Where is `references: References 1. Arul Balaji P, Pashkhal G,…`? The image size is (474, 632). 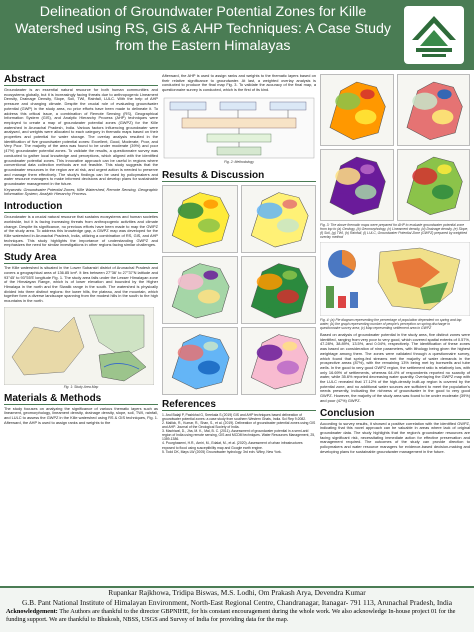 references: References 1. Arul Balaji P, Pashkhal G,… is located at coordinates (239, 426).